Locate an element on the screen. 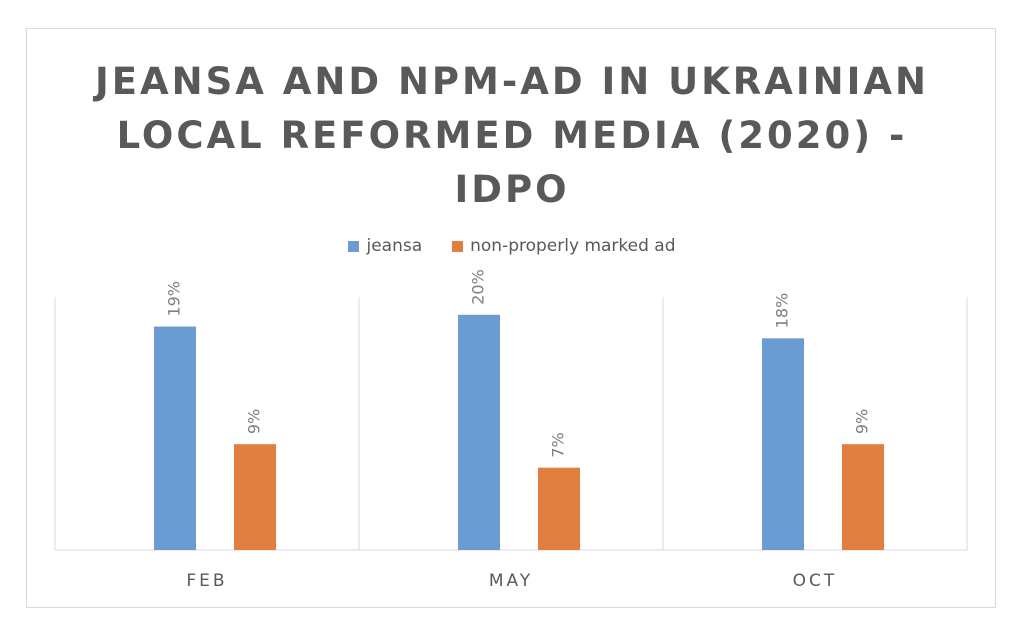 This screenshot has width=1024, height=631. data-label-npm-ad-oct: 9% is located at coordinates (862, 421).